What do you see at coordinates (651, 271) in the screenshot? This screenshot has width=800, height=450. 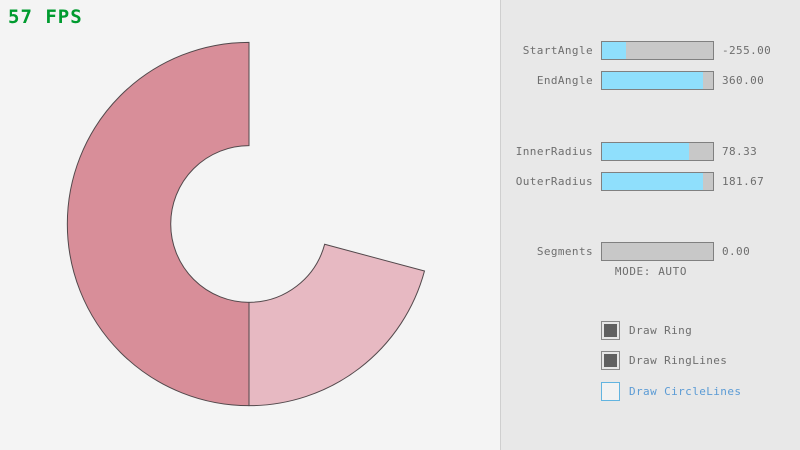 I see `mode-text: MODE: AUTO` at bounding box center [651, 271].